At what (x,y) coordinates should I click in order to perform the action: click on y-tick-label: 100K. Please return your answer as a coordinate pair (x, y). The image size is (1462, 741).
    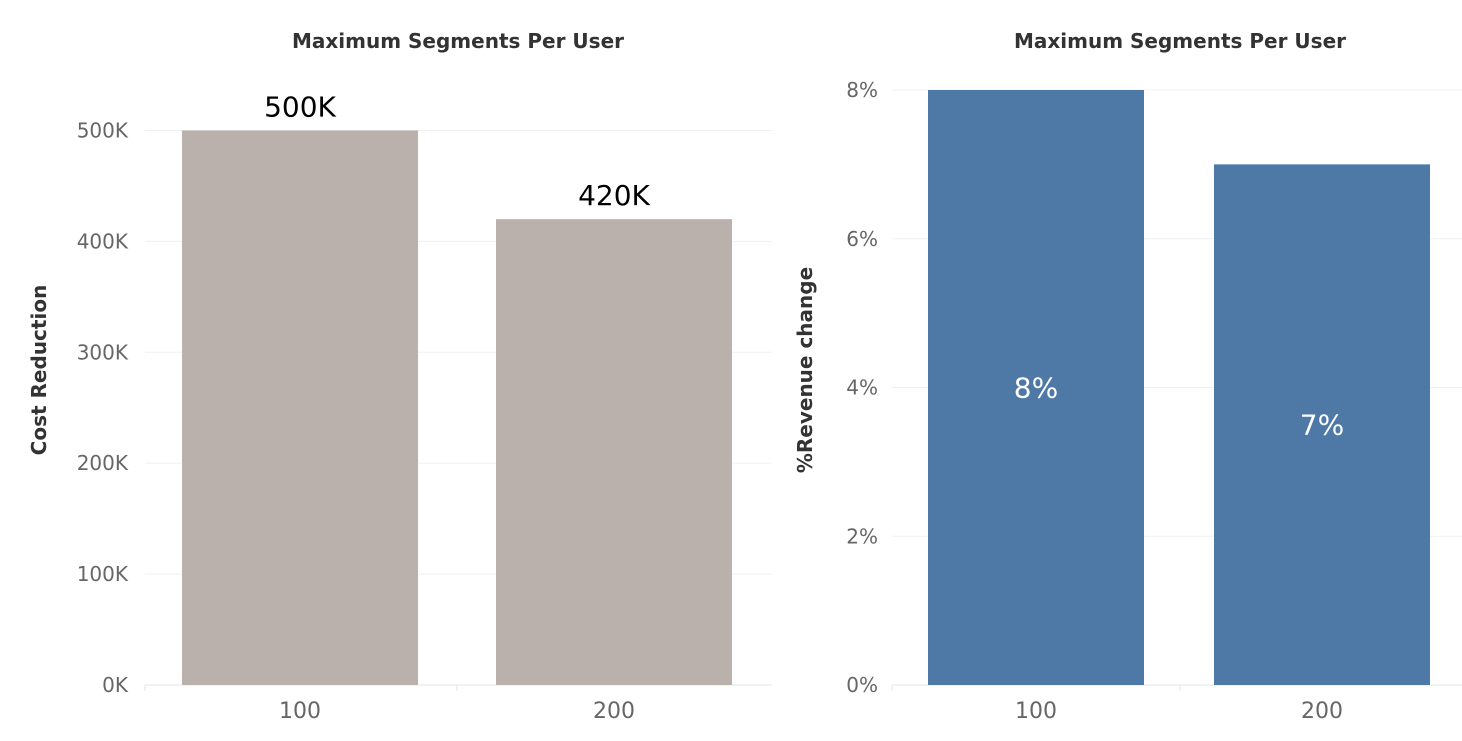
    Looking at the image, I should click on (103, 574).